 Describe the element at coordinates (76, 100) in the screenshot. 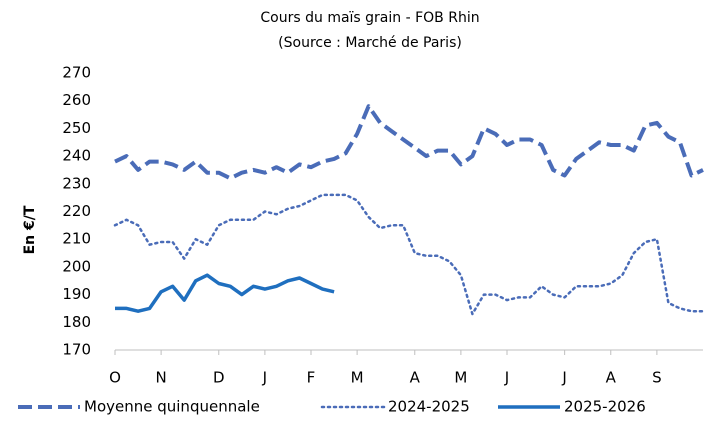

I see `y-tick-label: 260` at that location.